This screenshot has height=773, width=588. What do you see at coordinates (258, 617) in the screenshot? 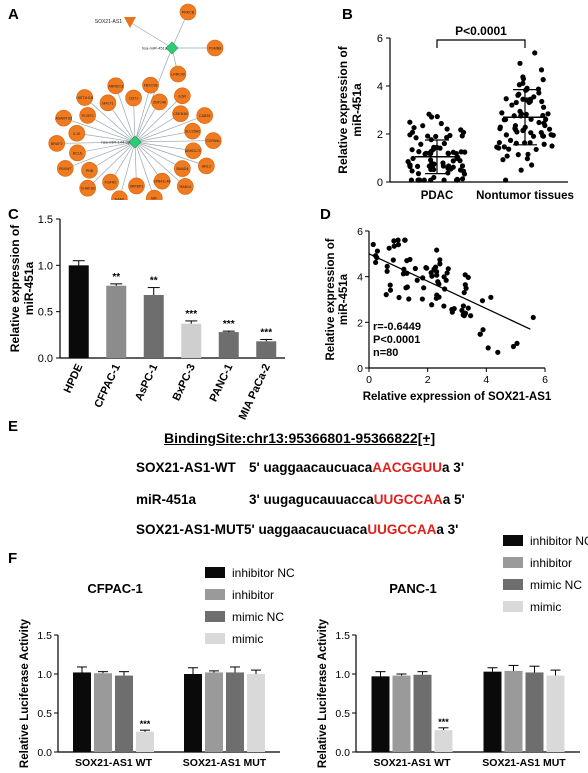
I see `legend-label: mimic NC` at bounding box center [258, 617].